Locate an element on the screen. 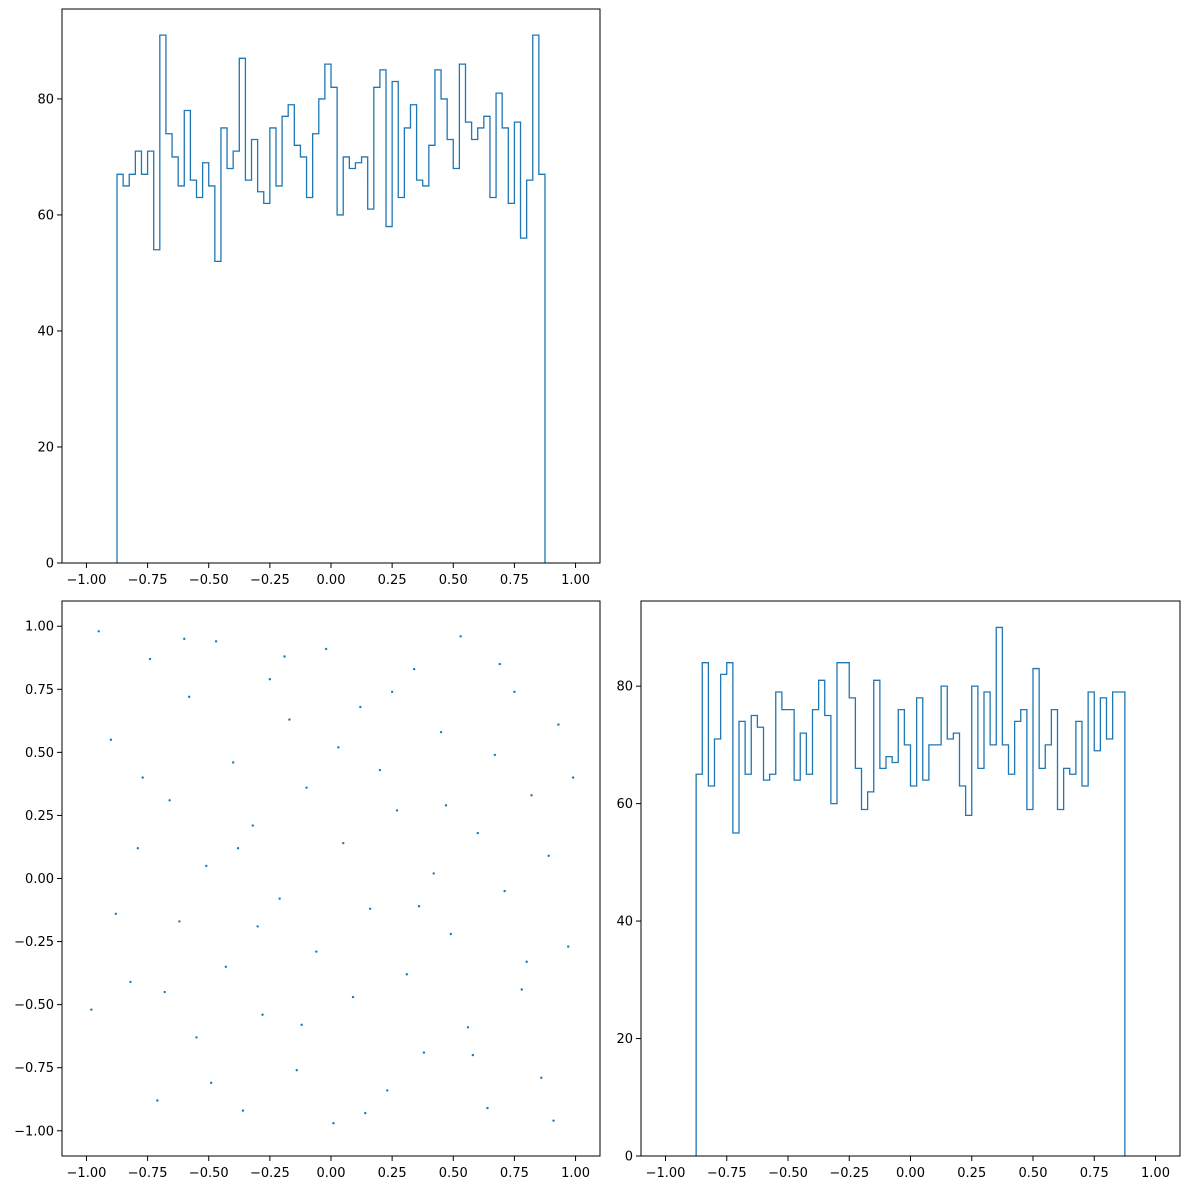 The width and height of the screenshot is (1189, 1189). y-tick-label: −0.25 is located at coordinates (34, 942).